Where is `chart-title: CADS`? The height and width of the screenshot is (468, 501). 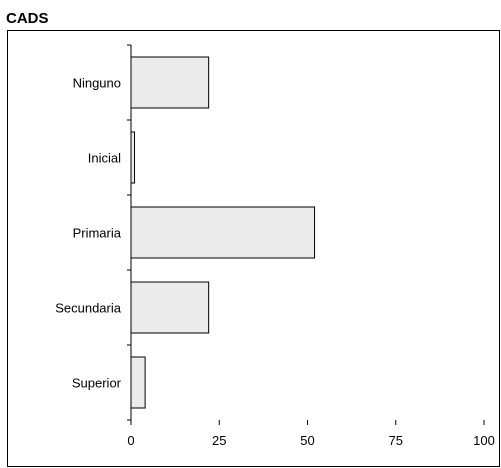 chart-title: CADS is located at coordinates (27, 18).